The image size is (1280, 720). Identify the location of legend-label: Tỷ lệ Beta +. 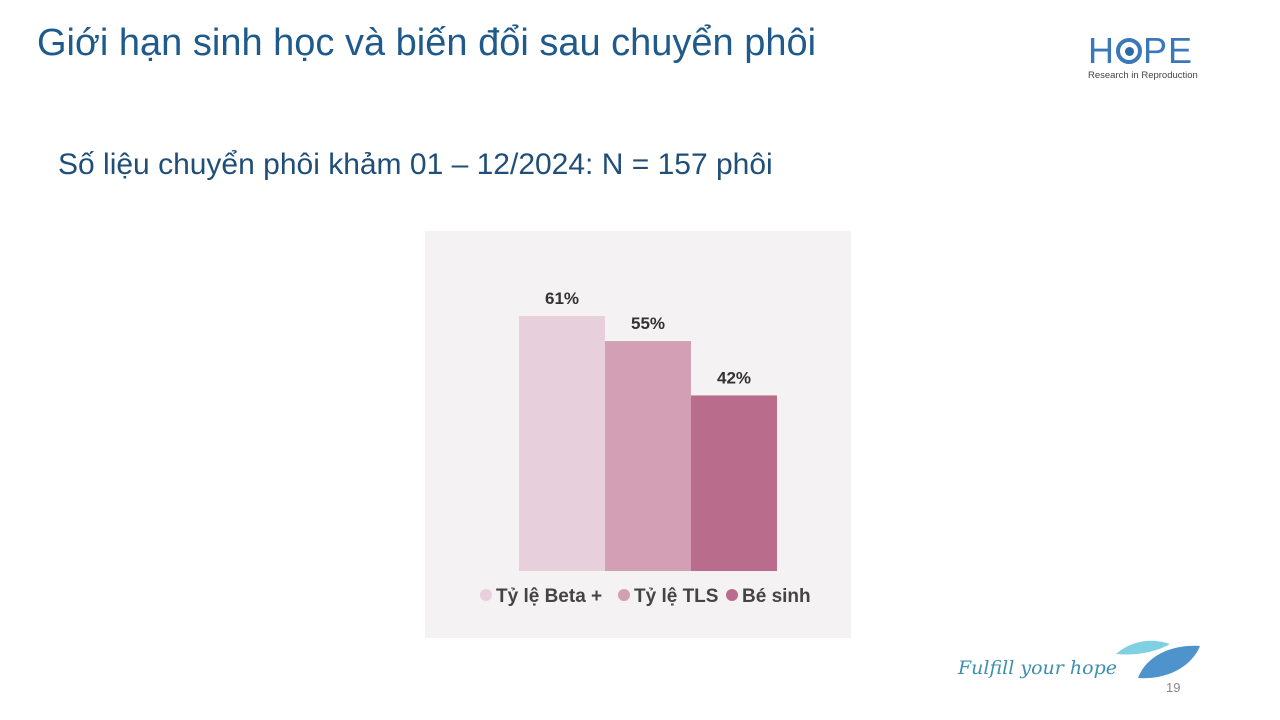
(549, 596).